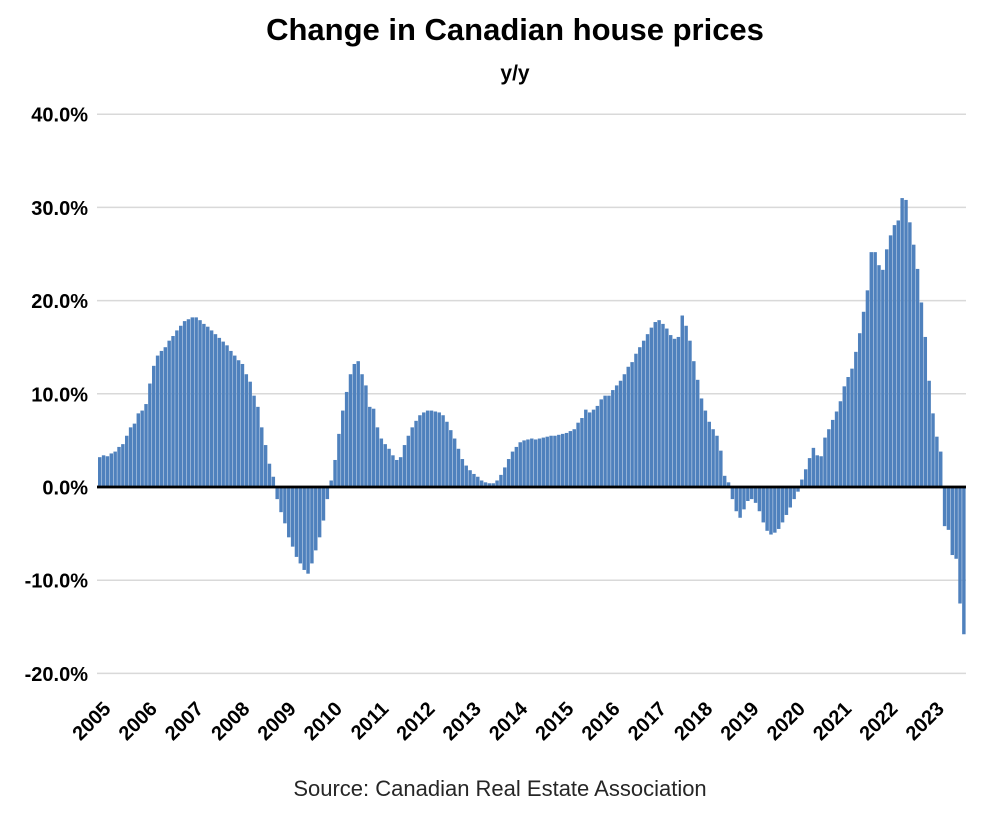 Image resolution: width=1000 pixels, height=816 pixels. Describe the element at coordinates (59, 209) in the screenshot. I see `y-axis-tick-label: 30.0%` at that location.